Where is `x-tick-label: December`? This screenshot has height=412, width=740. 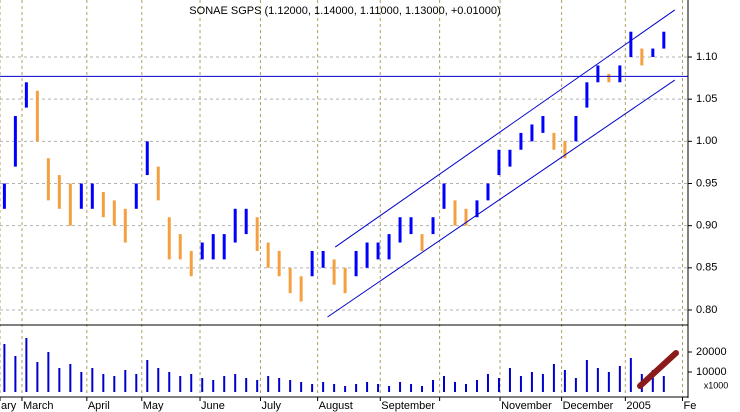 x-tick-label: December is located at coordinates (588, 406).